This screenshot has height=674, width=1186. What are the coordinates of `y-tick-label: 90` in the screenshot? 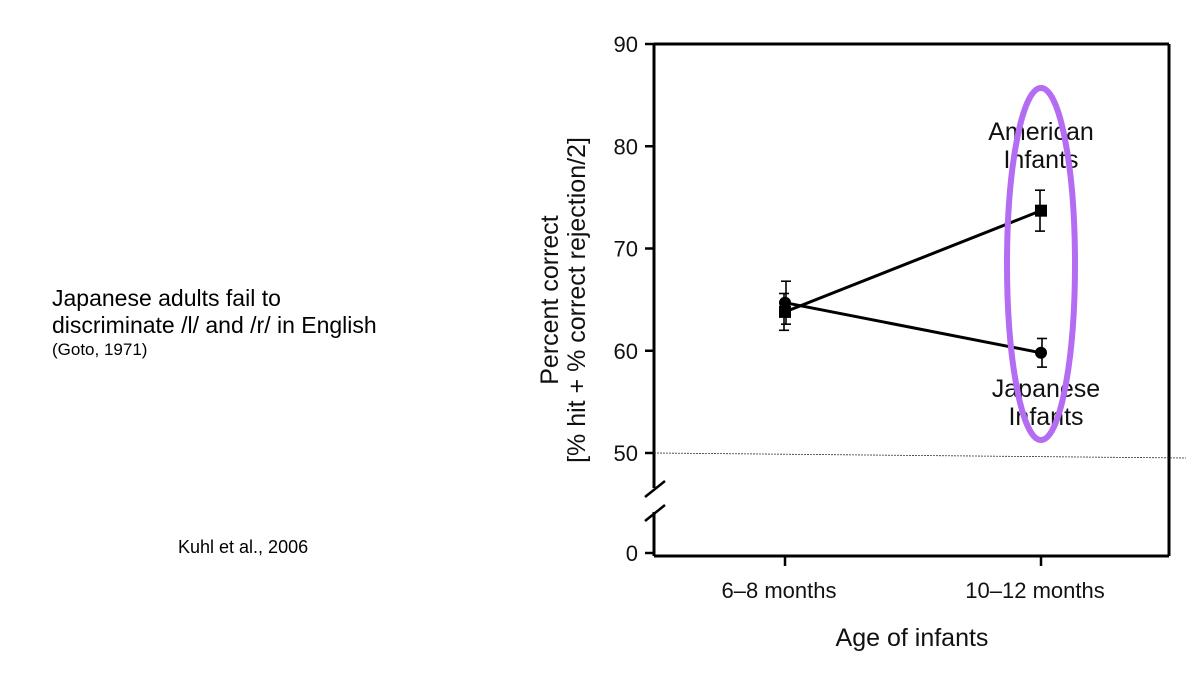 It's located at (626, 44).